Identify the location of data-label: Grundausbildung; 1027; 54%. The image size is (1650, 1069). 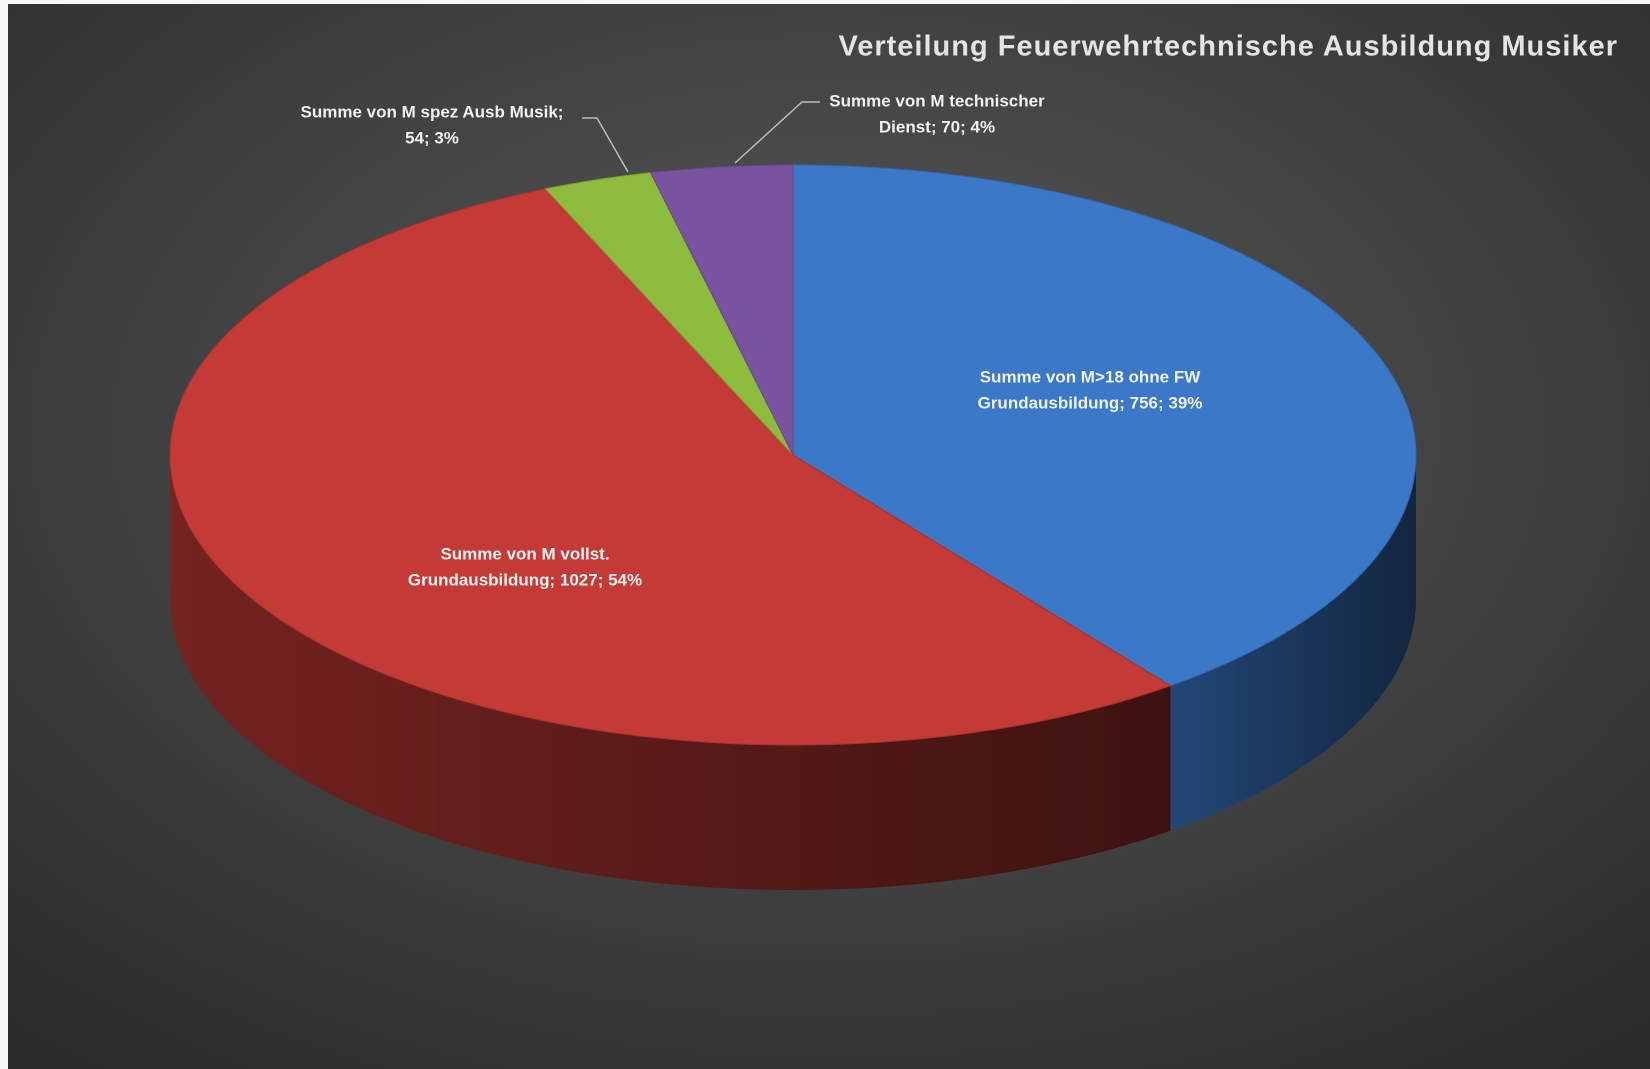
(525, 579).